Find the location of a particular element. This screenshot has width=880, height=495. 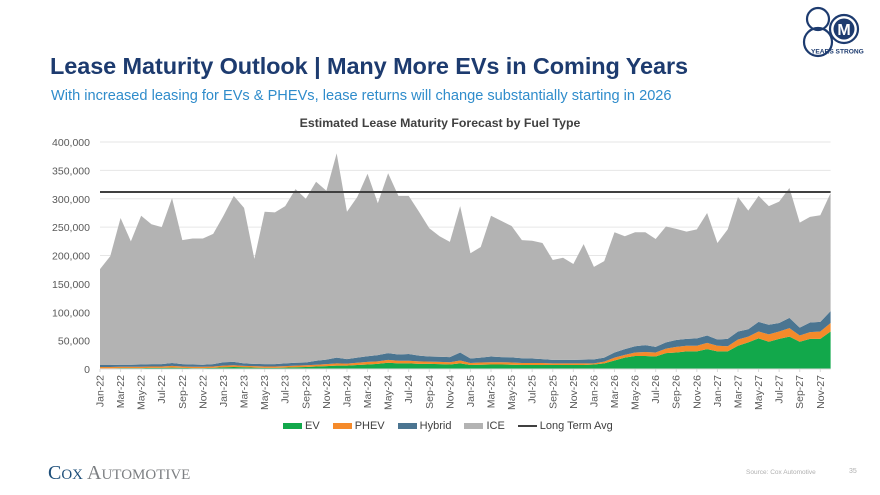

y-tick-label: 250,000 is located at coordinates (71, 228).